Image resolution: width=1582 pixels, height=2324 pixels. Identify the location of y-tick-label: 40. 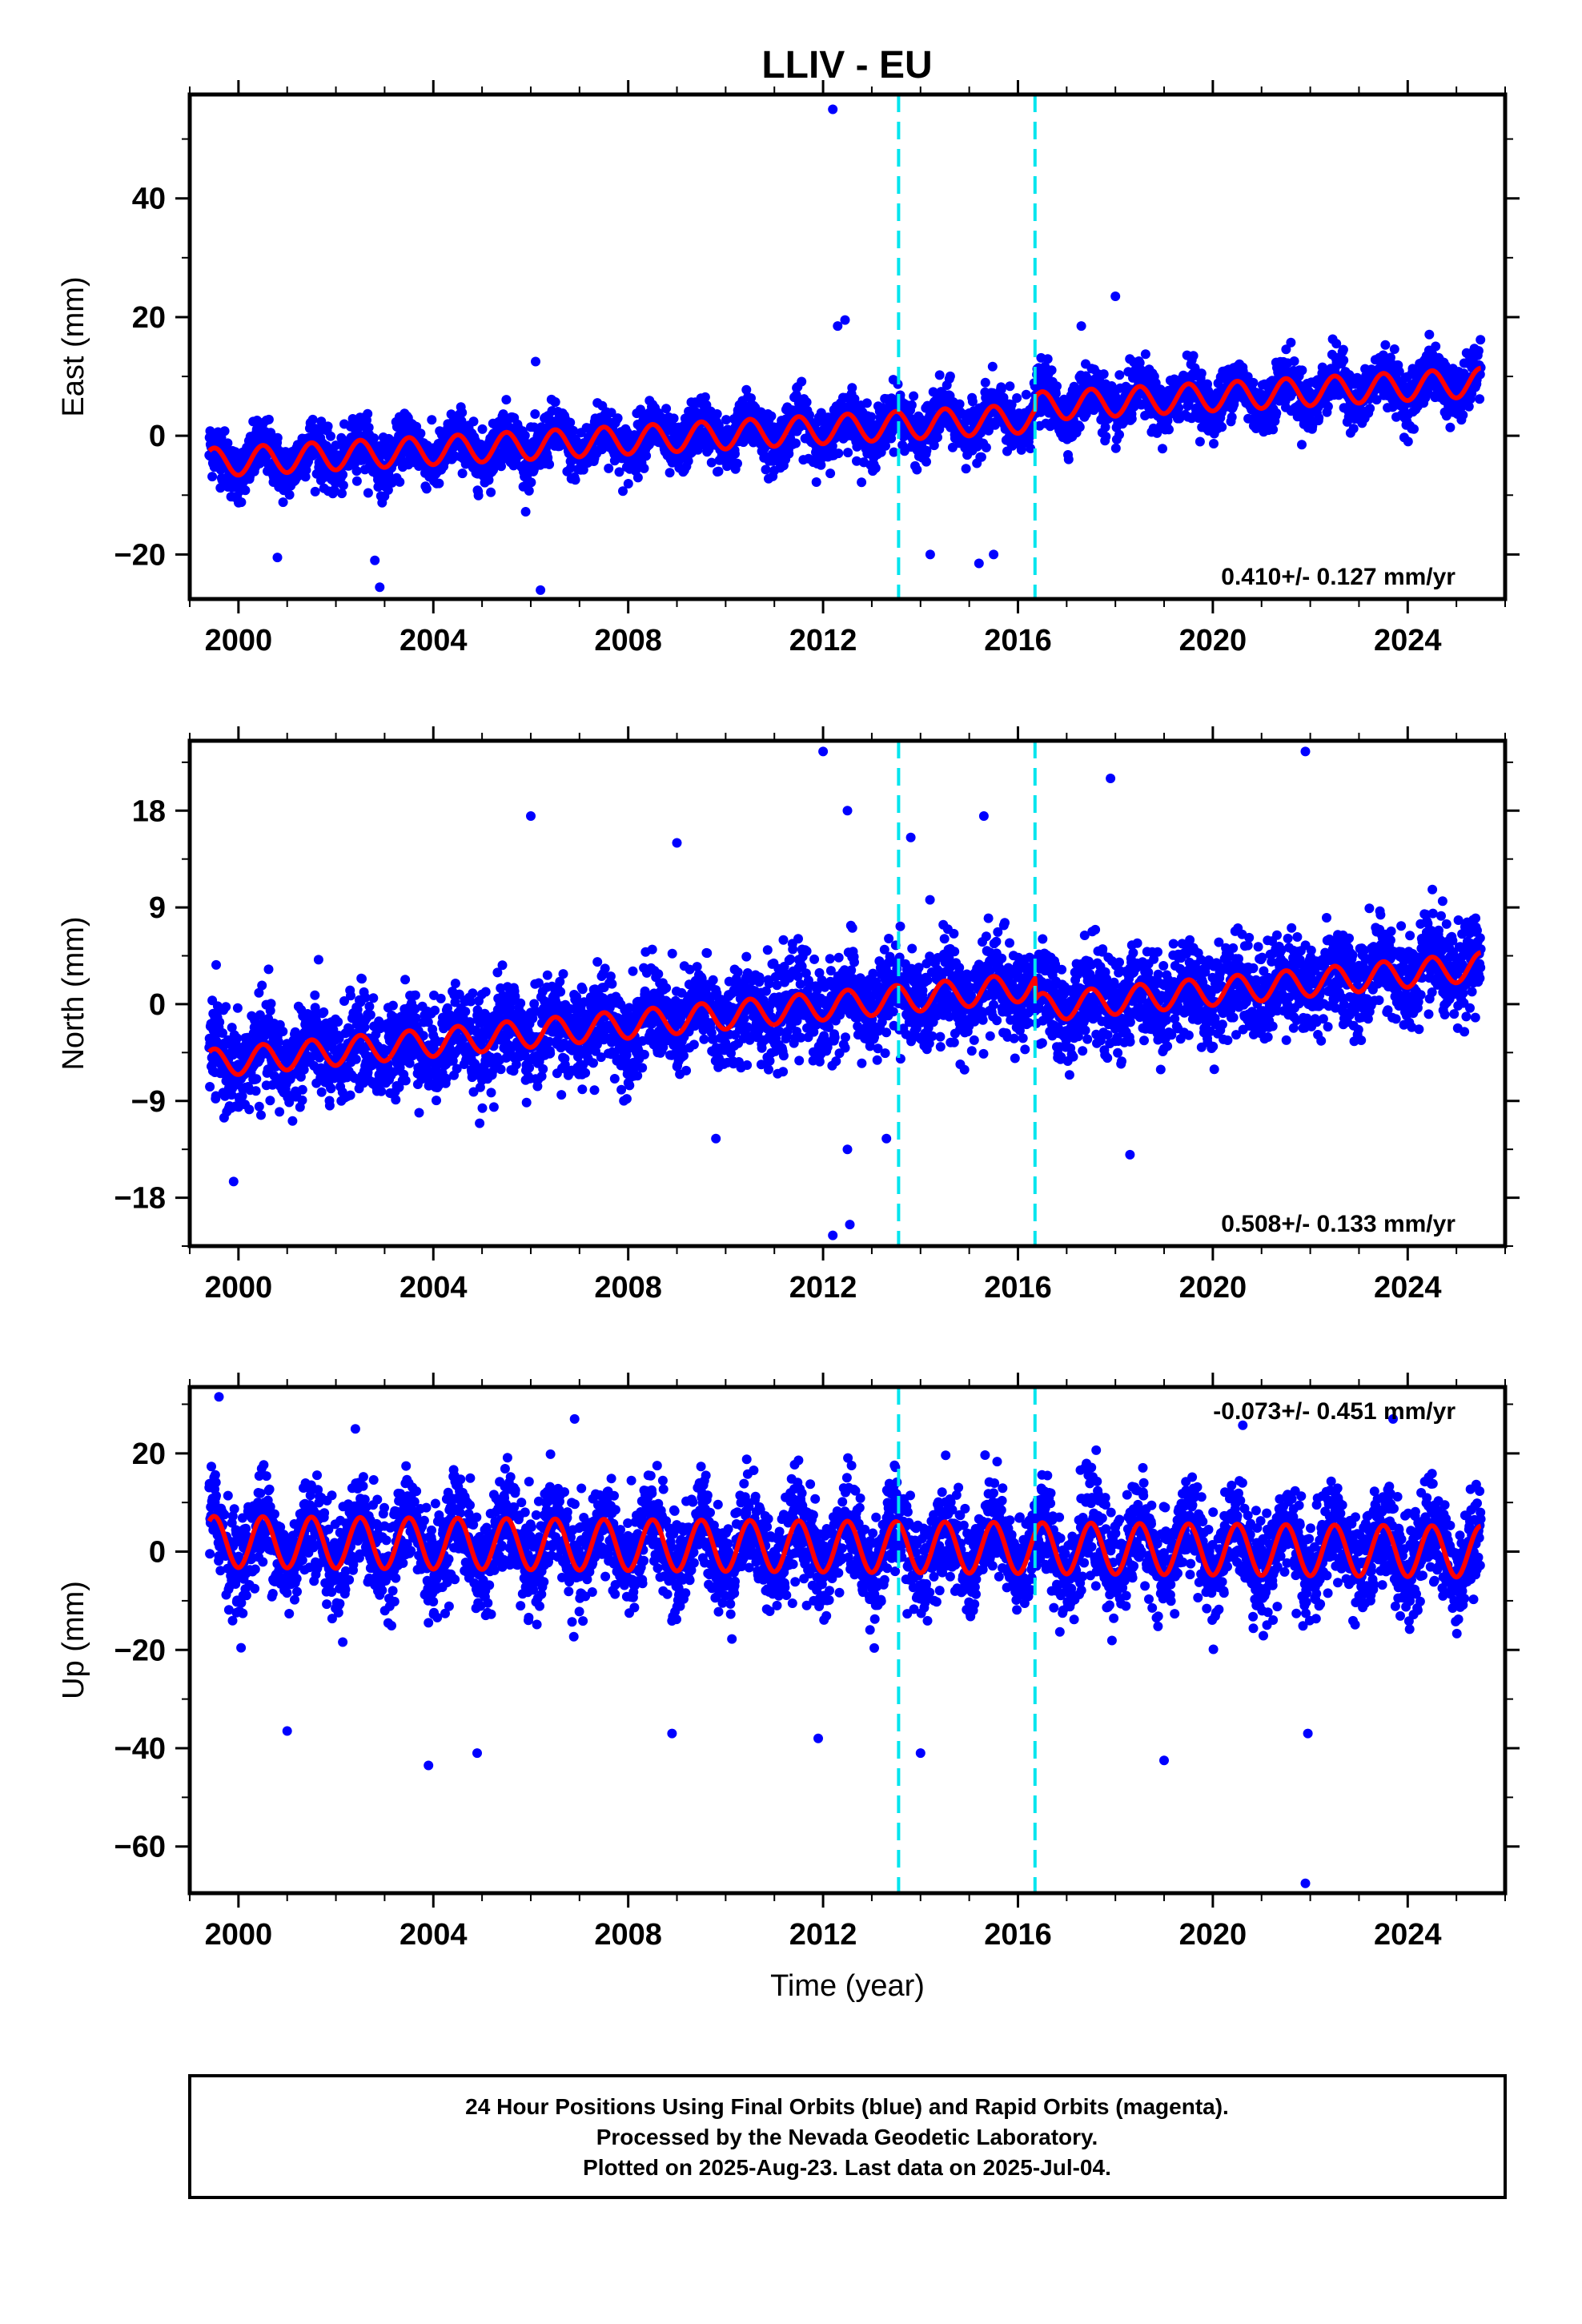
(149, 199).